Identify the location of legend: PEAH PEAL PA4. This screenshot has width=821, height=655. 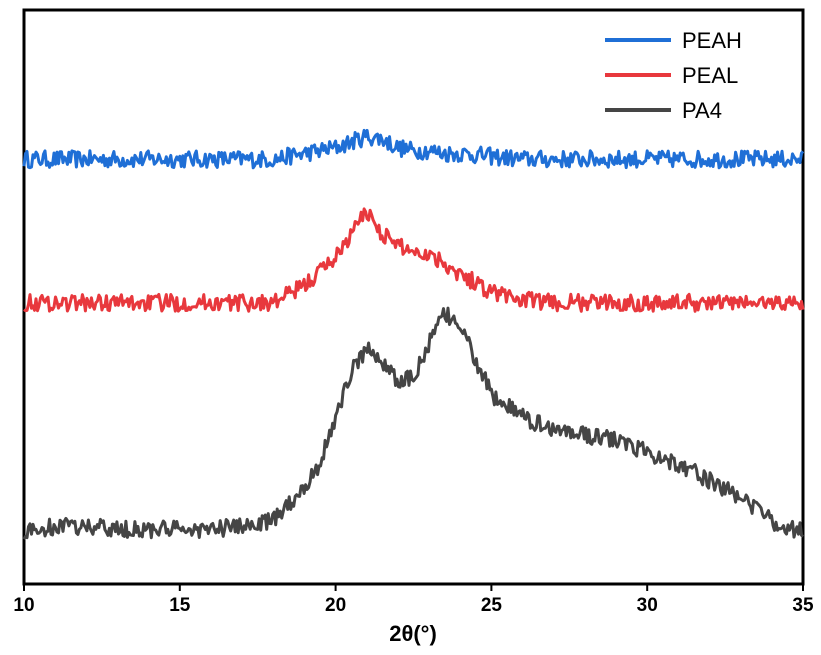
(673, 75).